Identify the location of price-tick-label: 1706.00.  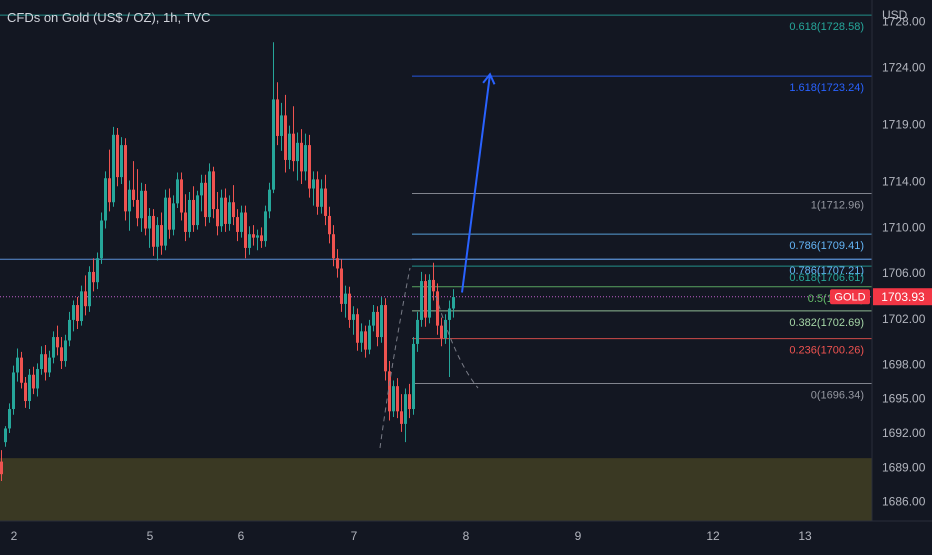
(904, 273).